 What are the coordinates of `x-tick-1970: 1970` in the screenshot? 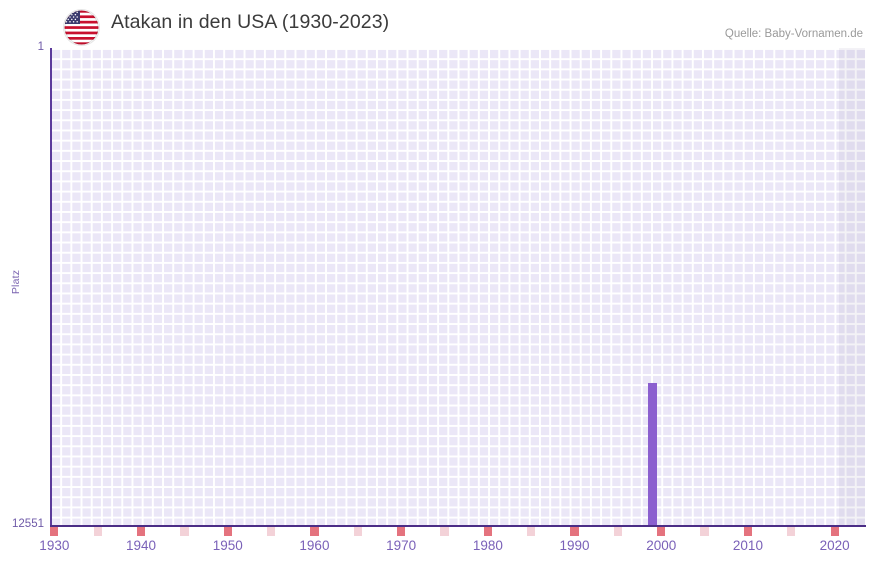 It's located at (401, 545).